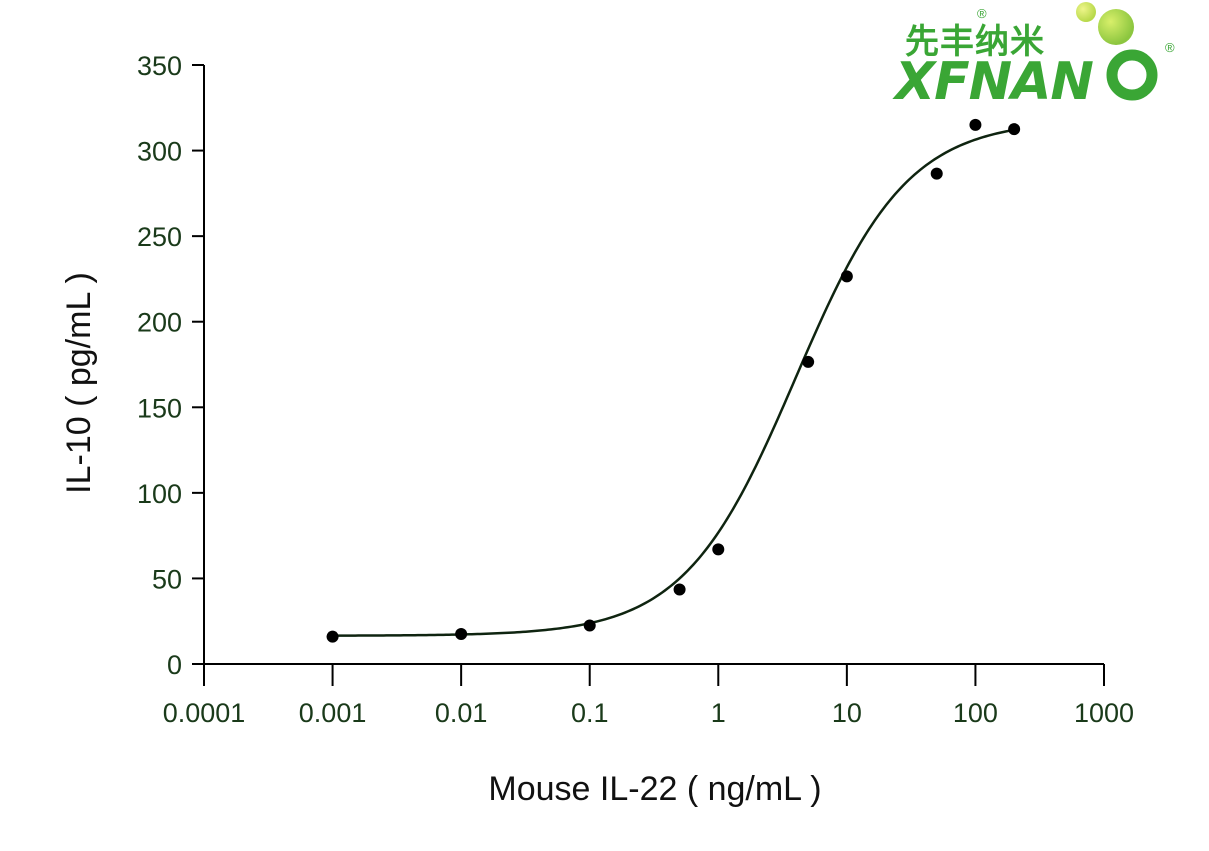 This screenshot has width=1209, height=851. I want to click on y-tick-label: 250, so click(159, 237).